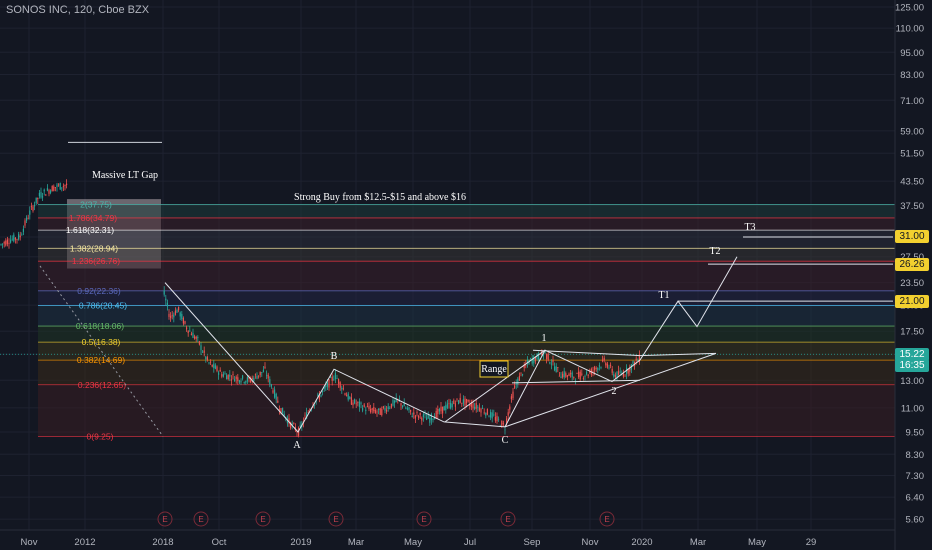 Image resolution: width=932 pixels, height=550 pixels. Describe the element at coordinates (94, 248) in the screenshot. I see `fib-label: 1.382(28.94)` at that location.